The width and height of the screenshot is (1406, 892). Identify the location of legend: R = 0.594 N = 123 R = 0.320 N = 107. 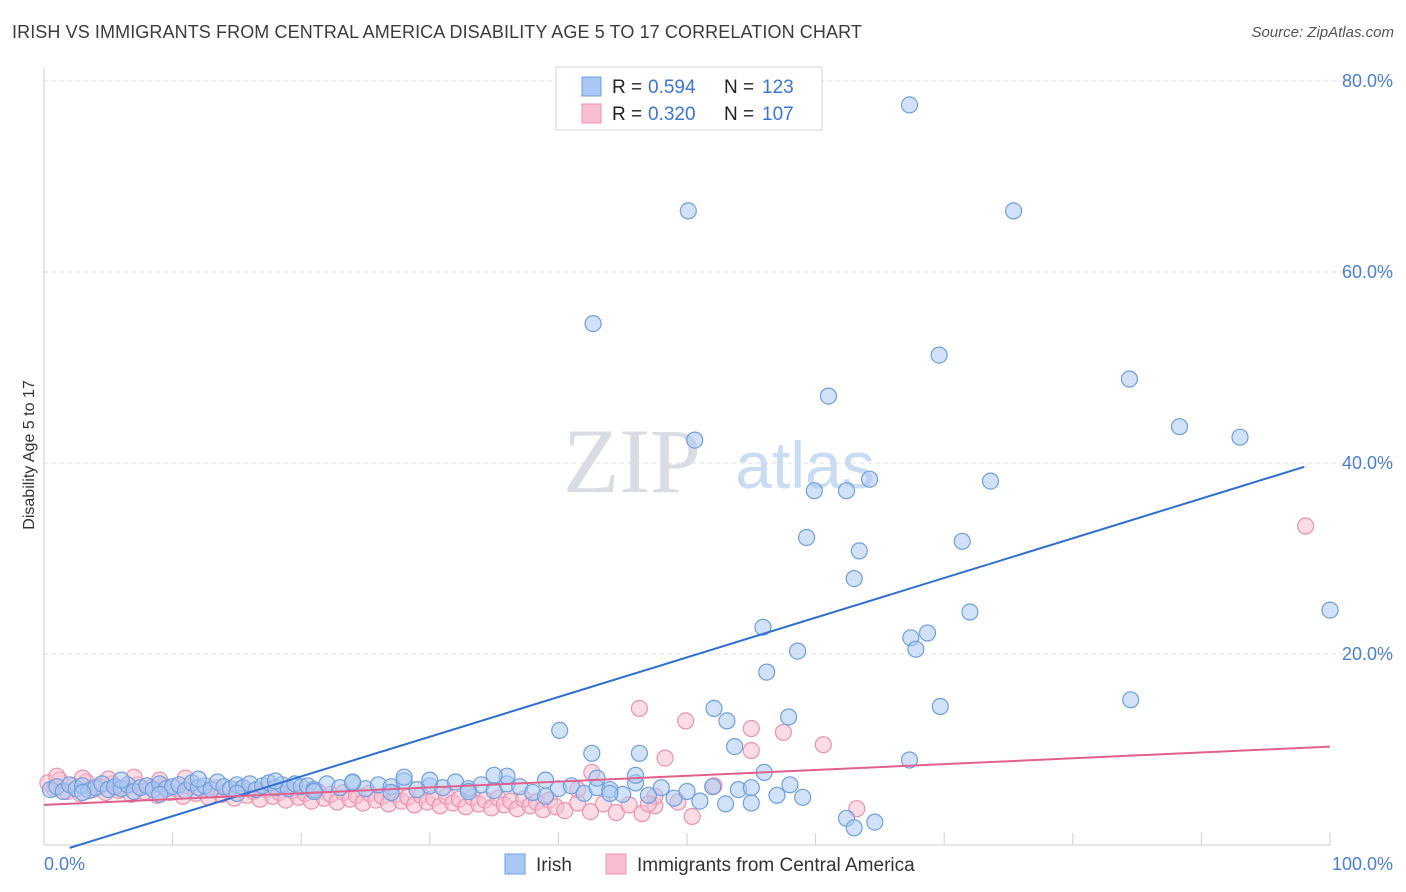
(689, 98).